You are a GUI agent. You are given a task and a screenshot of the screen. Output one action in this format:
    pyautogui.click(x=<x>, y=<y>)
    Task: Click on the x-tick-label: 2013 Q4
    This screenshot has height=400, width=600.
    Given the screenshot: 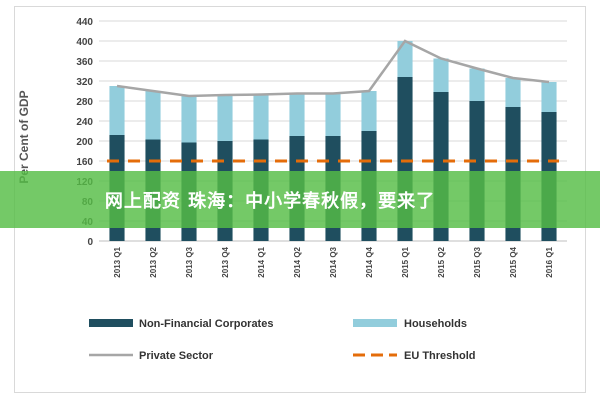 What is the action you would take?
    pyautogui.click(x=225, y=261)
    